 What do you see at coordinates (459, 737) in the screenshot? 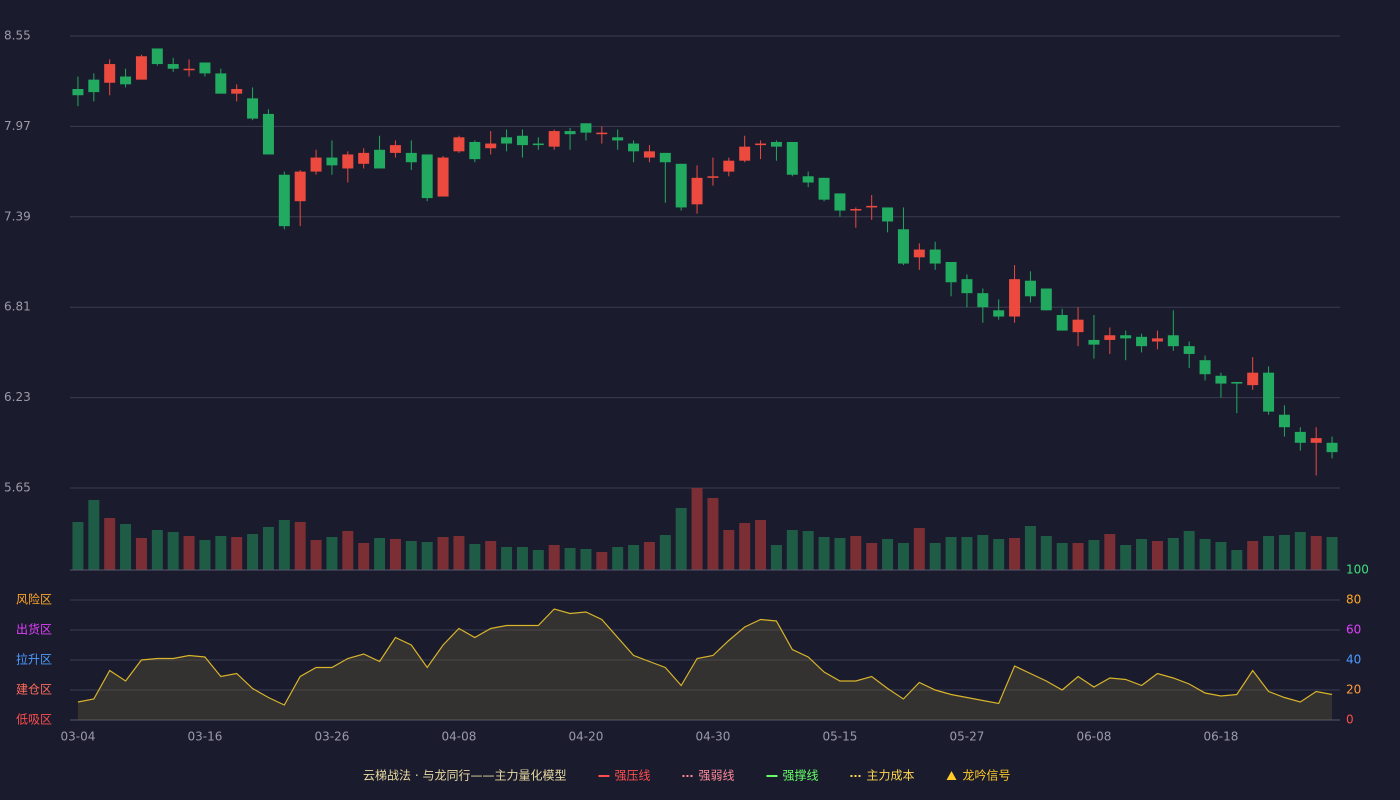
I see `x-tick-label: 04-08` at bounding box center [459, 737].